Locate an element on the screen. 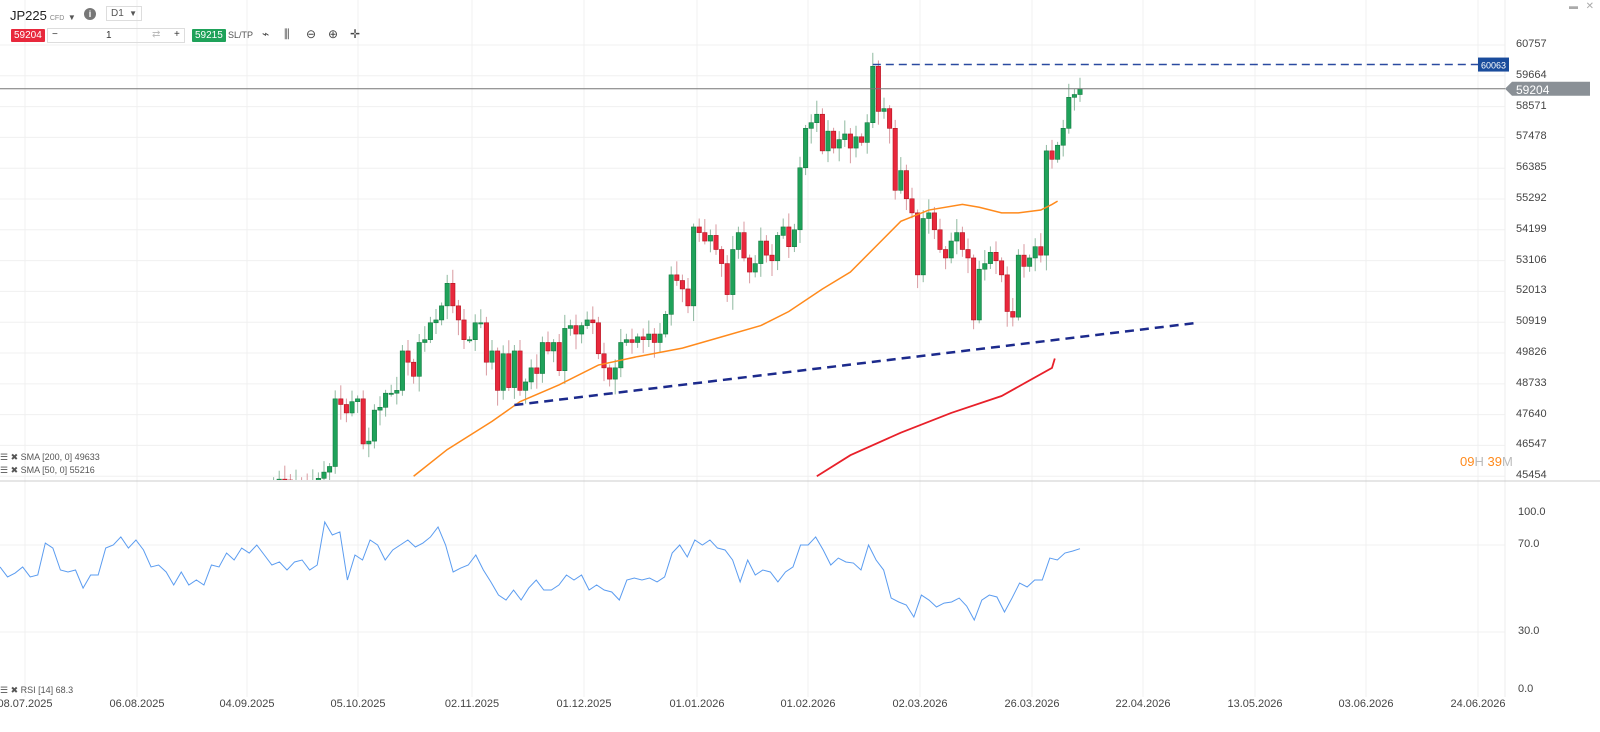 This screenshot has width=1600, height=732. candles-icon: ⫼ is located at coordinates (287, 34).